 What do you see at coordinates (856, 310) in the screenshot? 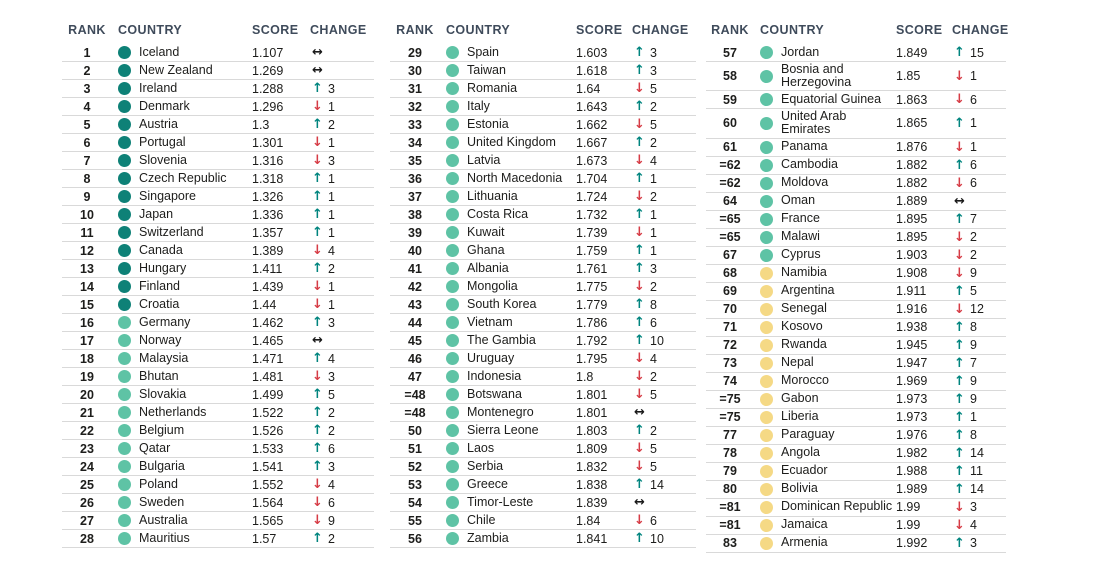
I see `table-row: 70 Senegal 1.916 ↓ 12` at bounding box center [856, 310].